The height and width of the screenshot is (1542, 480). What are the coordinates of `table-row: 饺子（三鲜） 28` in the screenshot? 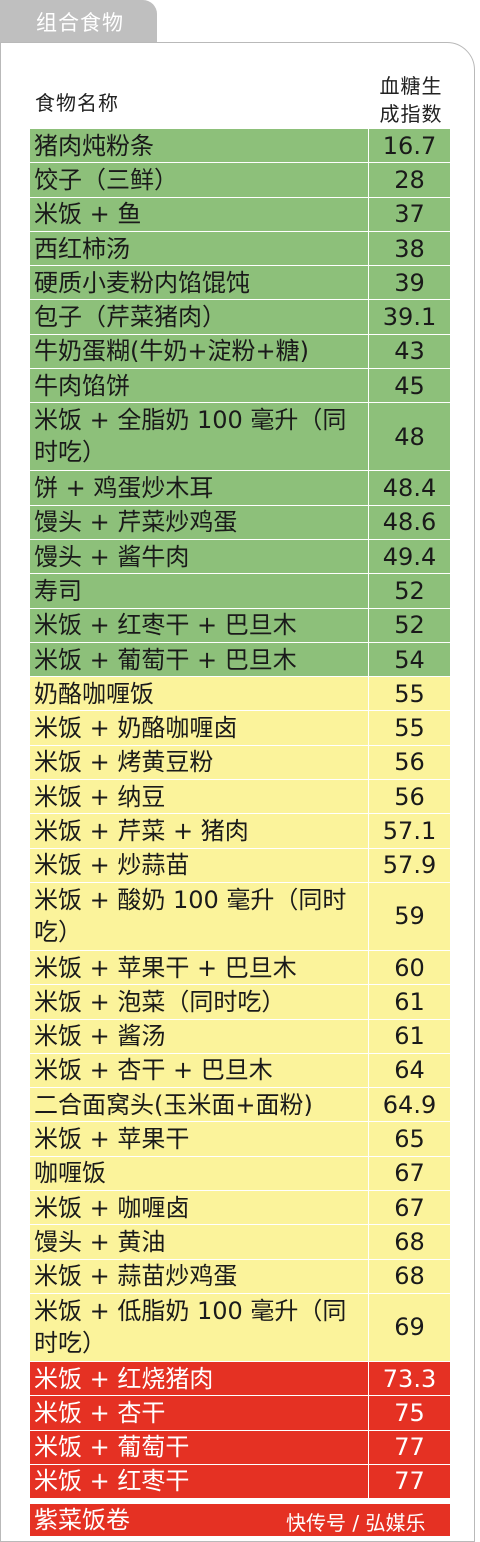 It's located at (240, 180).